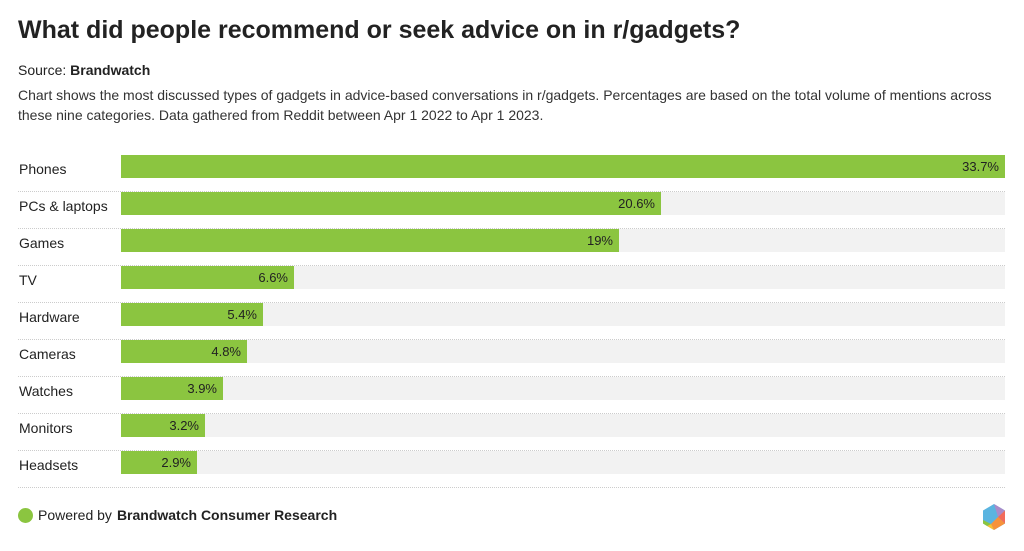 The width and height of the screenshot is (1024, 551). I want to click on value-label: 20.6%, so click(636, 203).